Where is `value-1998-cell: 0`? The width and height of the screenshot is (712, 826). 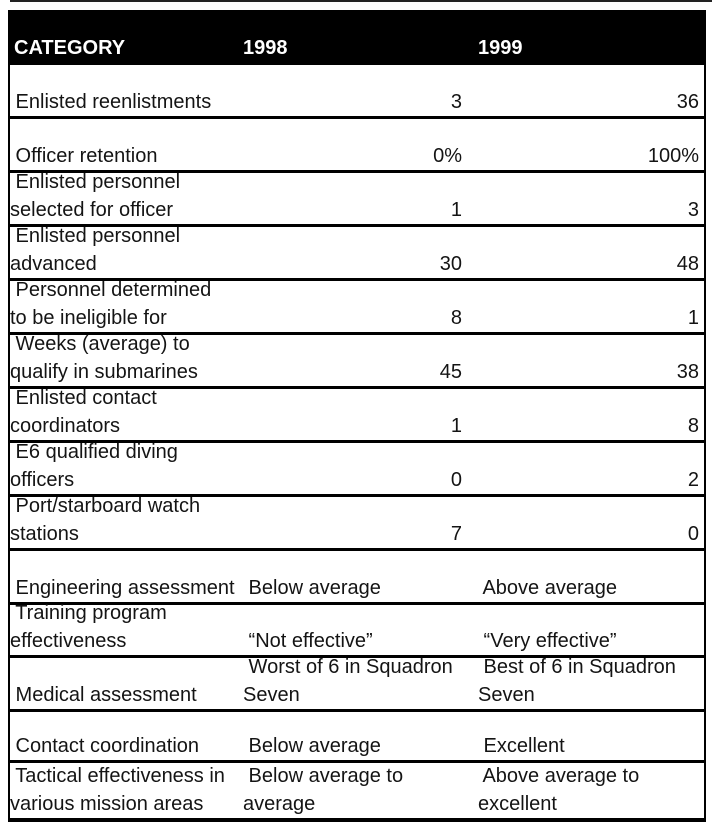 value-1998-cell: 0 is located at coordinates (456, 480).